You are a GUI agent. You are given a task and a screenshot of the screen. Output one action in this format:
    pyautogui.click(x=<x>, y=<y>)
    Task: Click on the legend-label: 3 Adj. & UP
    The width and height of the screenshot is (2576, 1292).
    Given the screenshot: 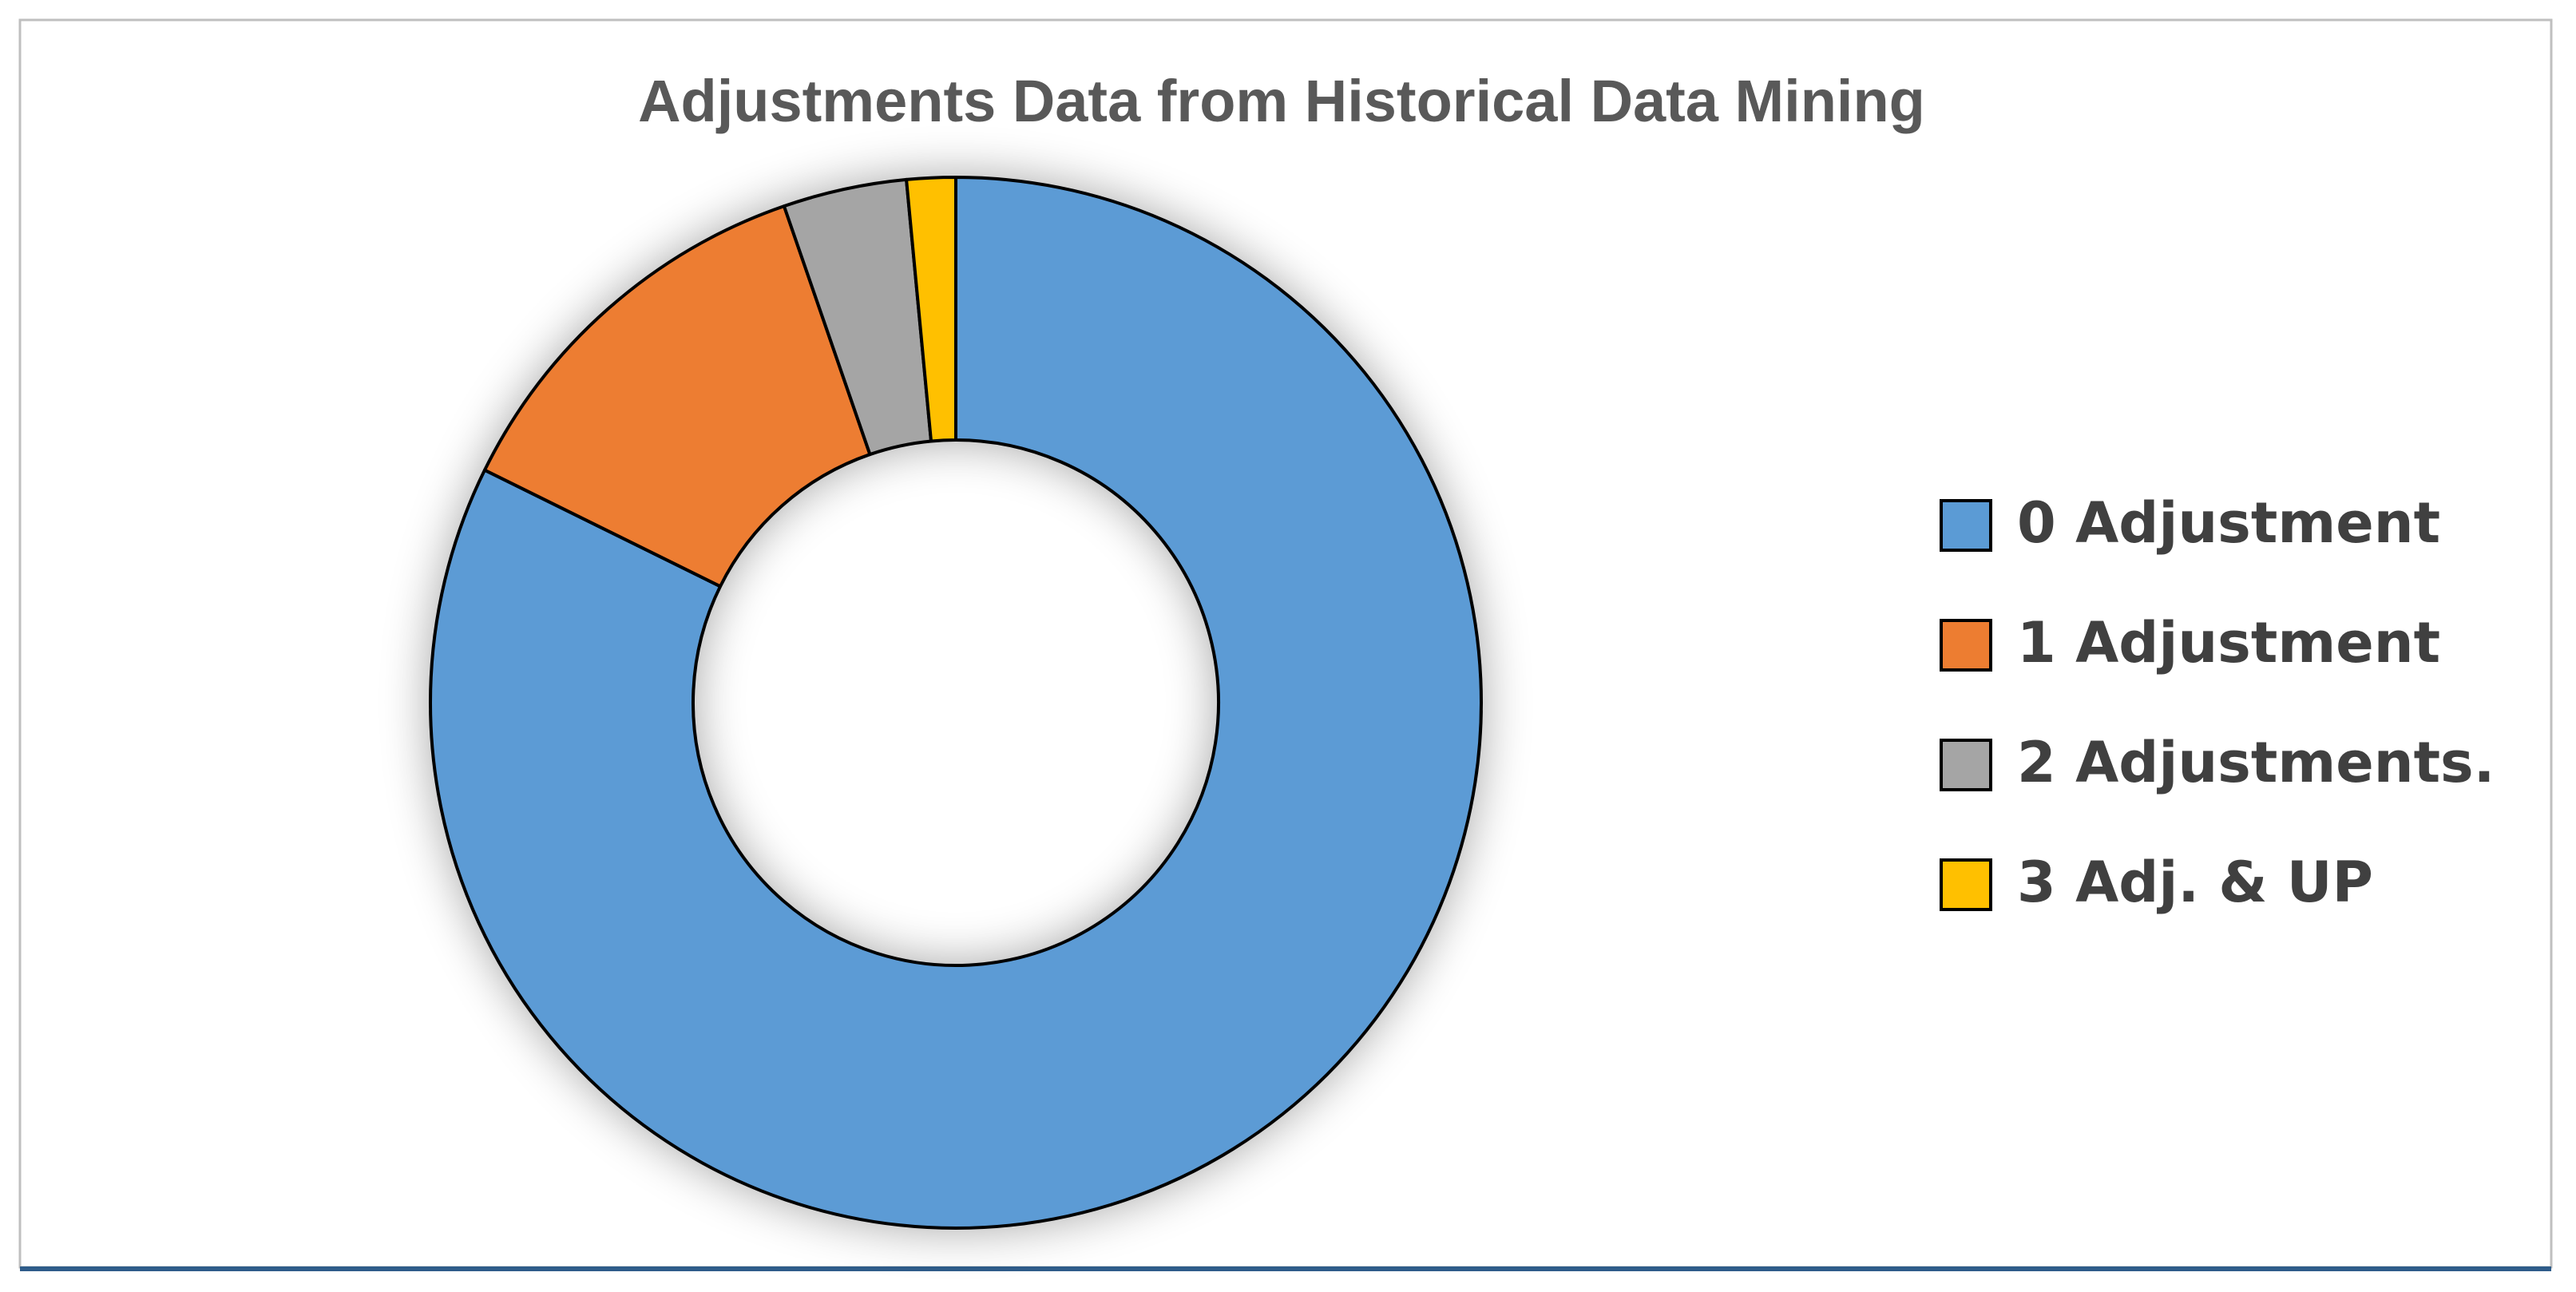 What is the action you would take?
    pyautogui.click(x=2195, y=882)
    